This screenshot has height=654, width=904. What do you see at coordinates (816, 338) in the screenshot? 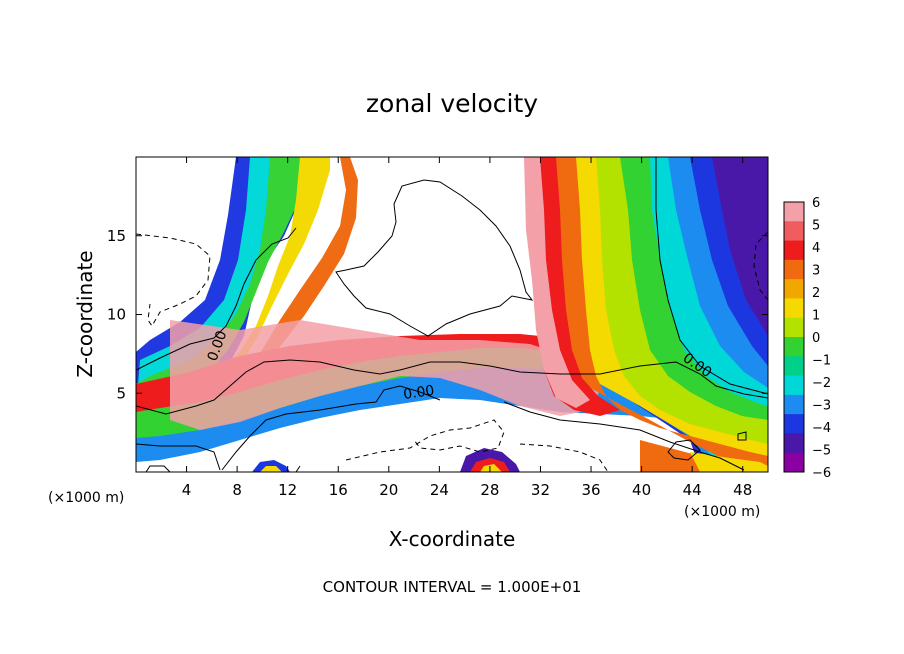
I see `colorbar-tick-label: 0` at bounding box center [816, 338].